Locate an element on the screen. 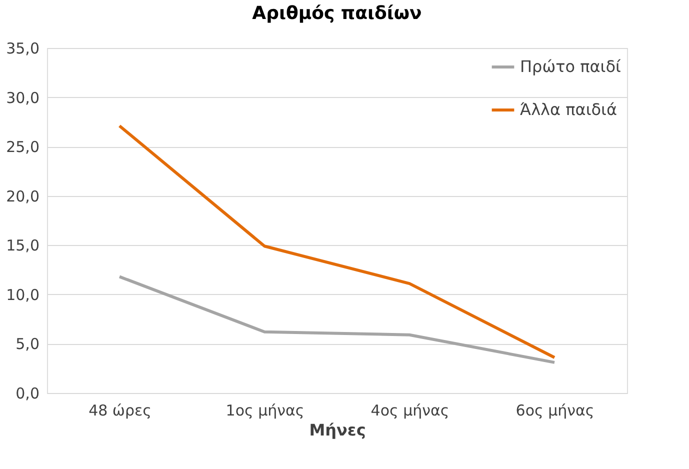  y-tick-label: 25,0 is located at coordinates (23, 147).